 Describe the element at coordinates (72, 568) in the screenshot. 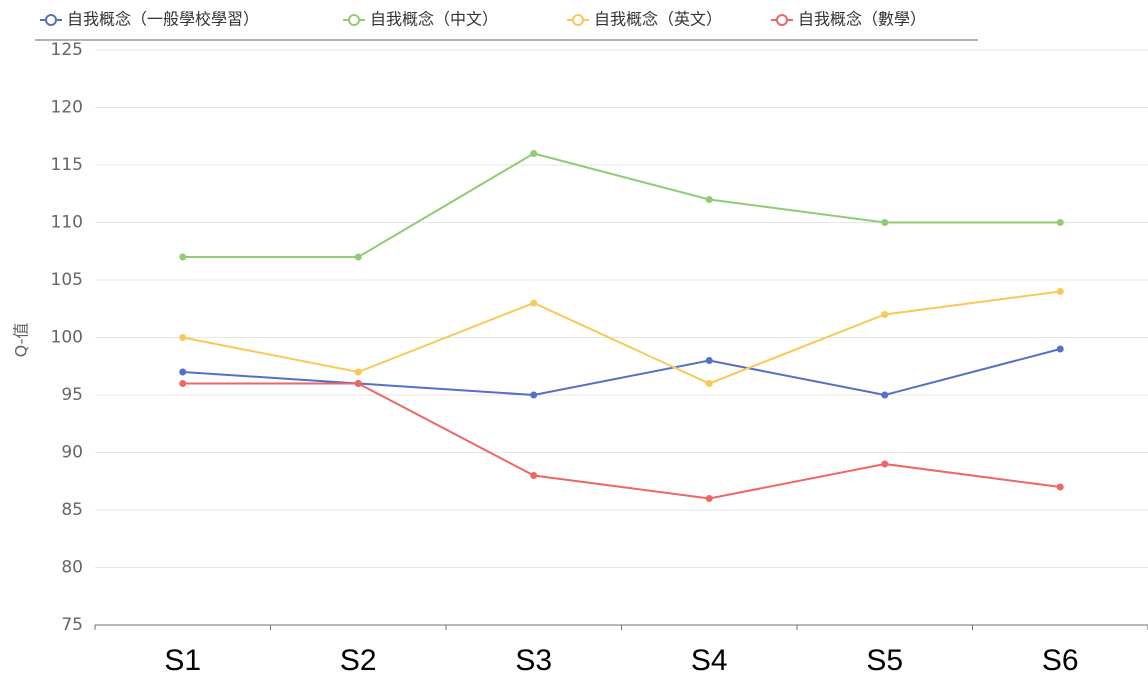

I see `y-tick-label: 80` at that location.